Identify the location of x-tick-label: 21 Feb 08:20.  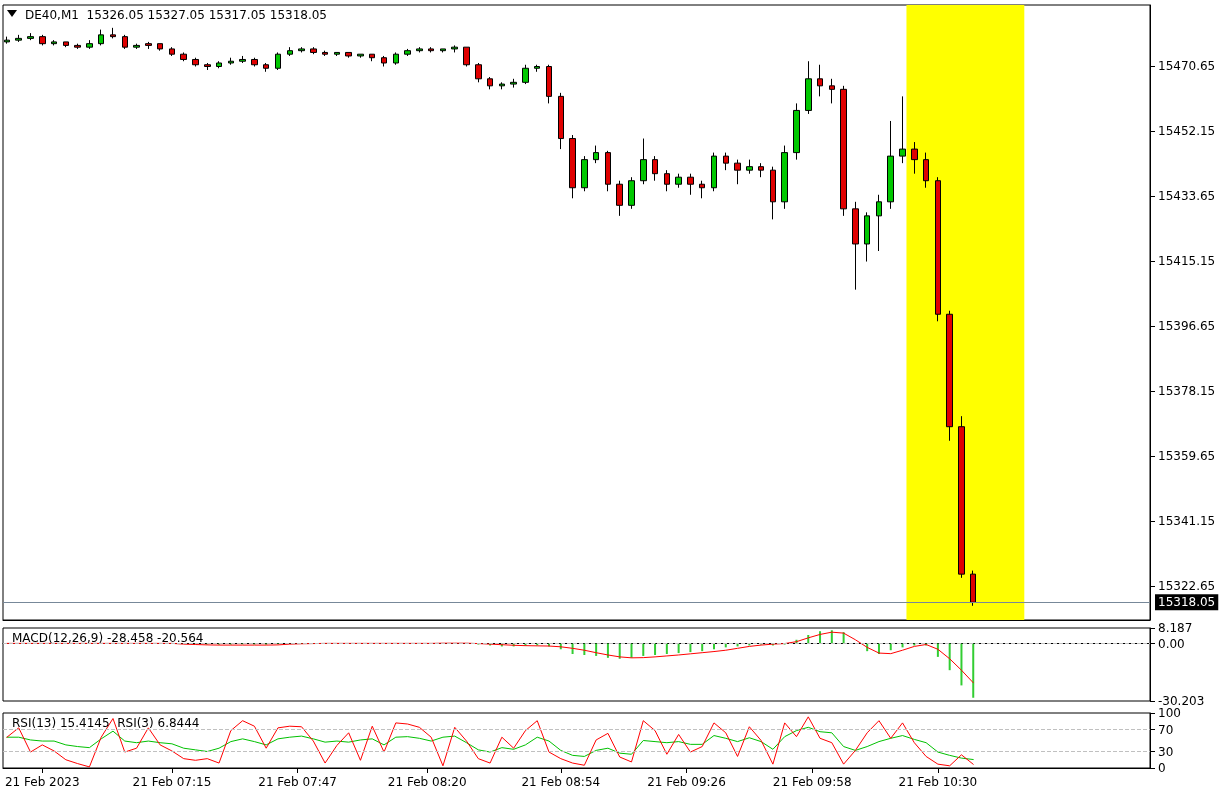
(427, 782).